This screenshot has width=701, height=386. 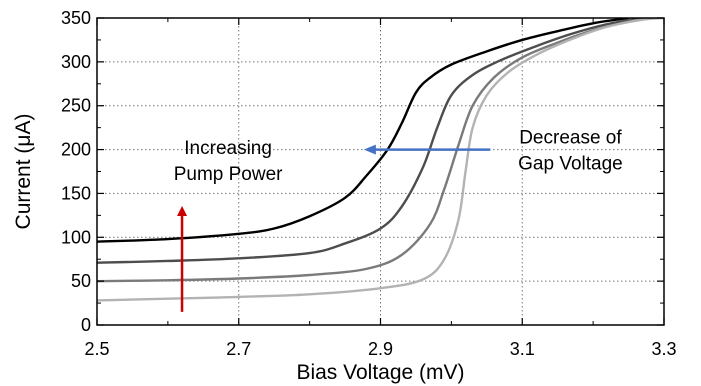 What do you see at coordinates (228, 148) in the screenshot?
I see `pump-annotation-line-1: Increasing` at bounding box center [228, 148].